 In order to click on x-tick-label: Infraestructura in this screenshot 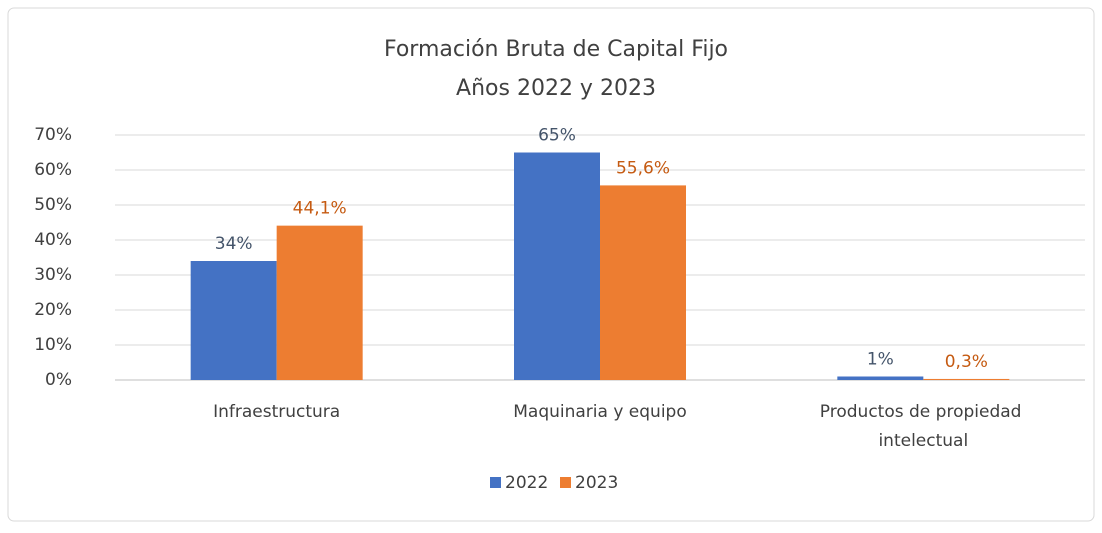, I will do `click(276, 412)`.